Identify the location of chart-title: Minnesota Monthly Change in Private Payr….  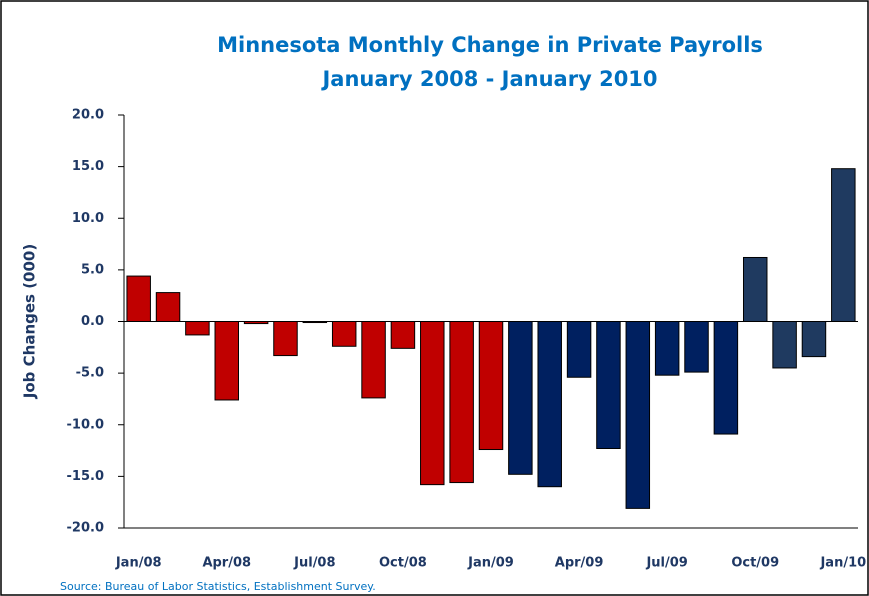
(490, 45).